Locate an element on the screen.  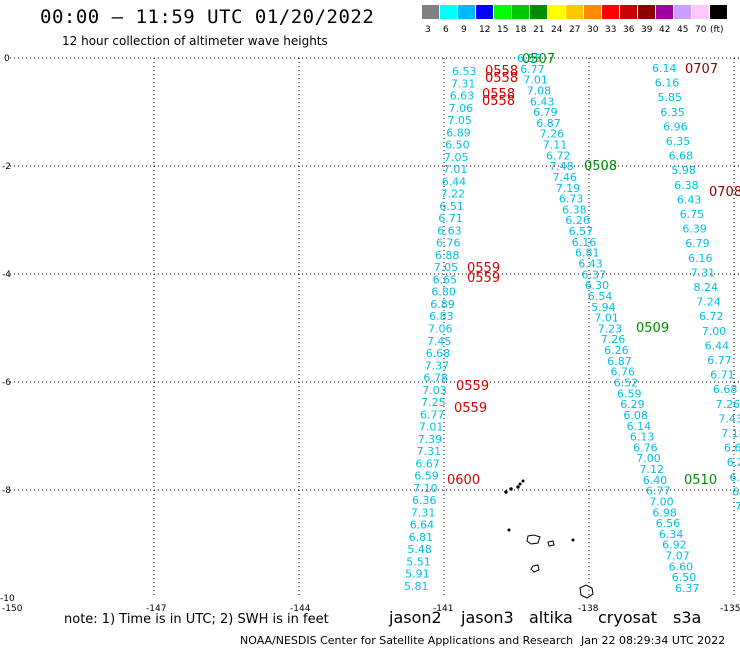
wave-height-value: 6.7 is located at coordinates (735, 477).